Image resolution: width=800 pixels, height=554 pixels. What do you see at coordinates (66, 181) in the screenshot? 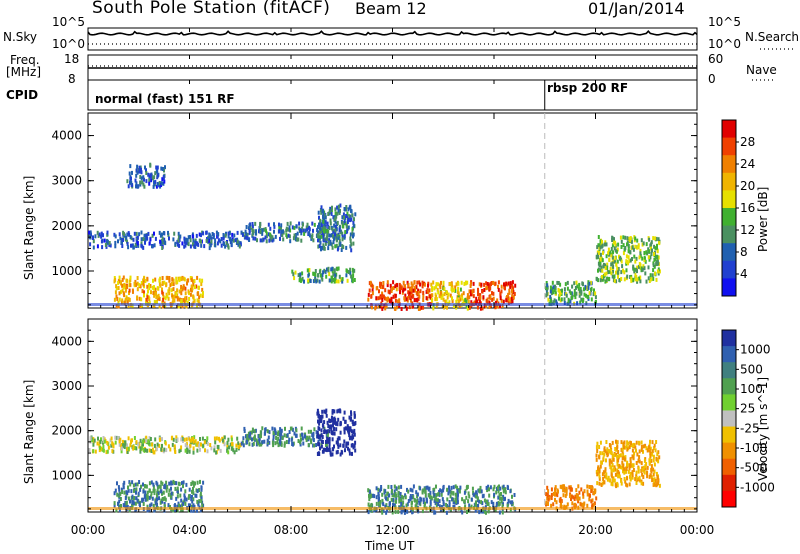
I see `y-tick-label: 3000` at bounding box center [66, 181].